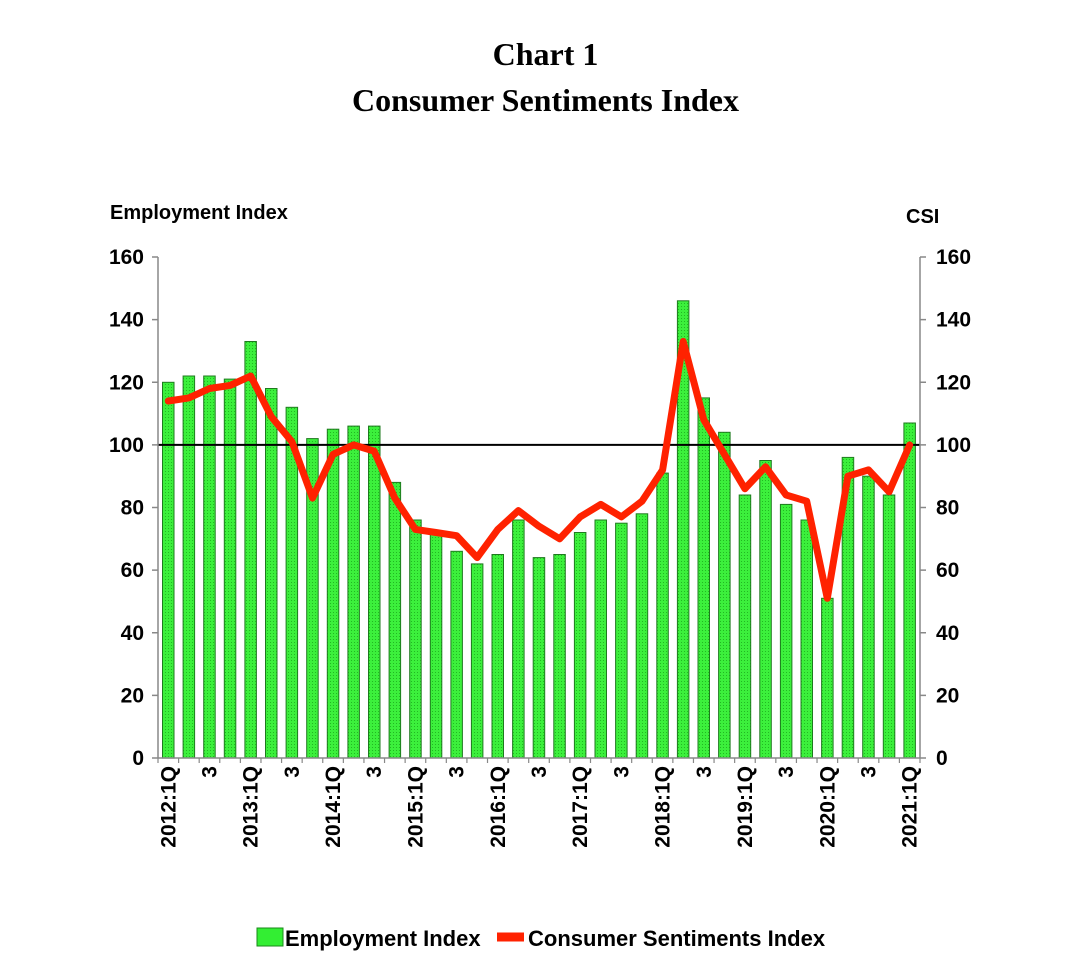 The width and height of the screenshot is (1091, 972). Describe the element at coordinates (132, 633) in the screenshot. I see `y-tick-label-left-40: 40` at that location.